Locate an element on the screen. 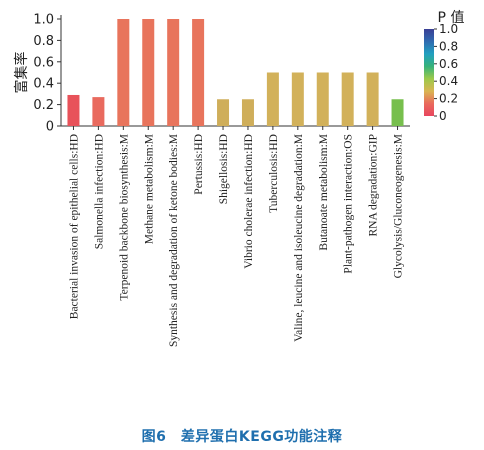 The height and width of the screenshot is (450, 484). x-category-label: Butanoate metabolism:M is located at coordinates (324, 192).